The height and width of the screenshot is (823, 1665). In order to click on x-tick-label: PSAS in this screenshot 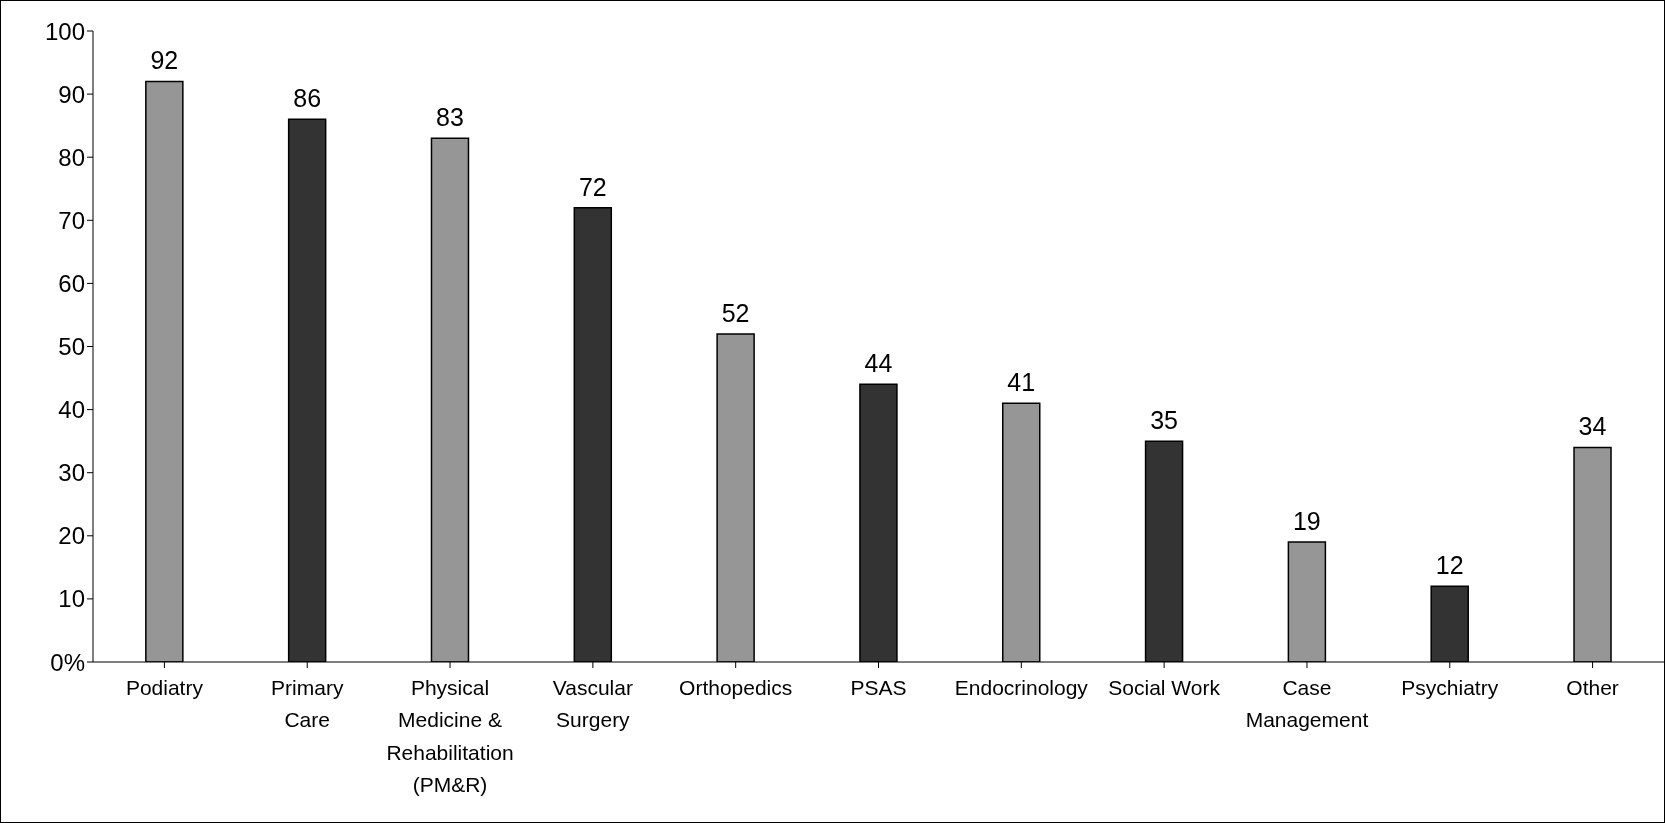, I will do `click(878, 687)`.